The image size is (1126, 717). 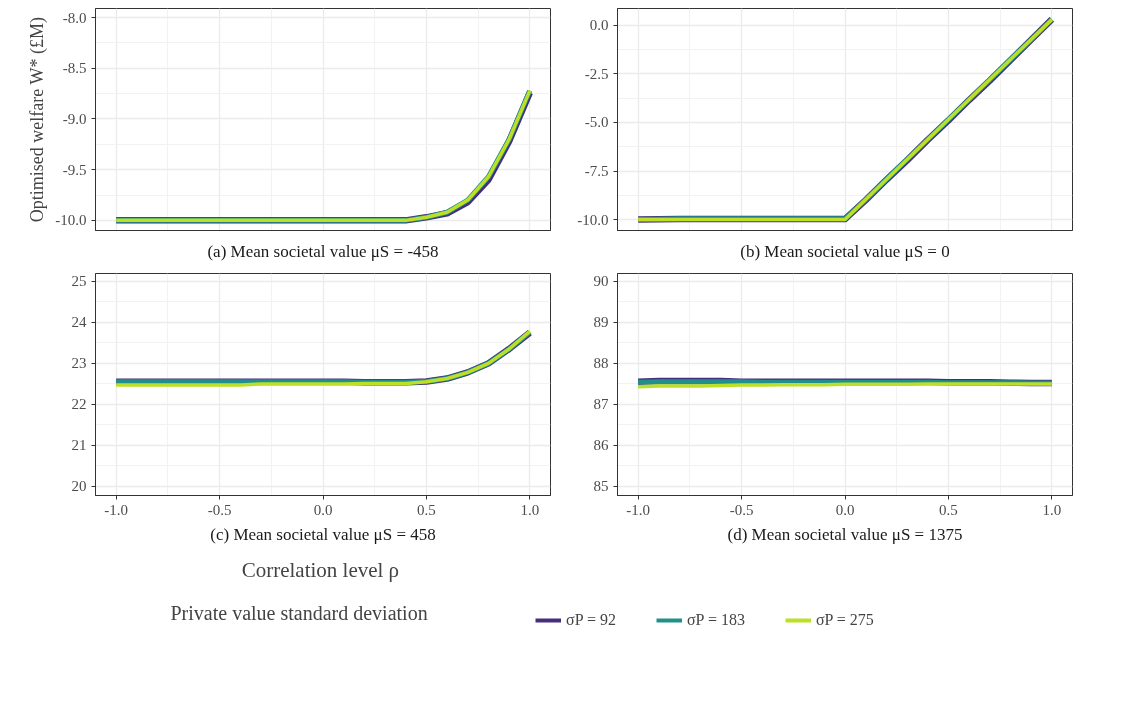 I want to click on y-axis-title: Optimised welfare W* (£M), so click(x=38, y=120).